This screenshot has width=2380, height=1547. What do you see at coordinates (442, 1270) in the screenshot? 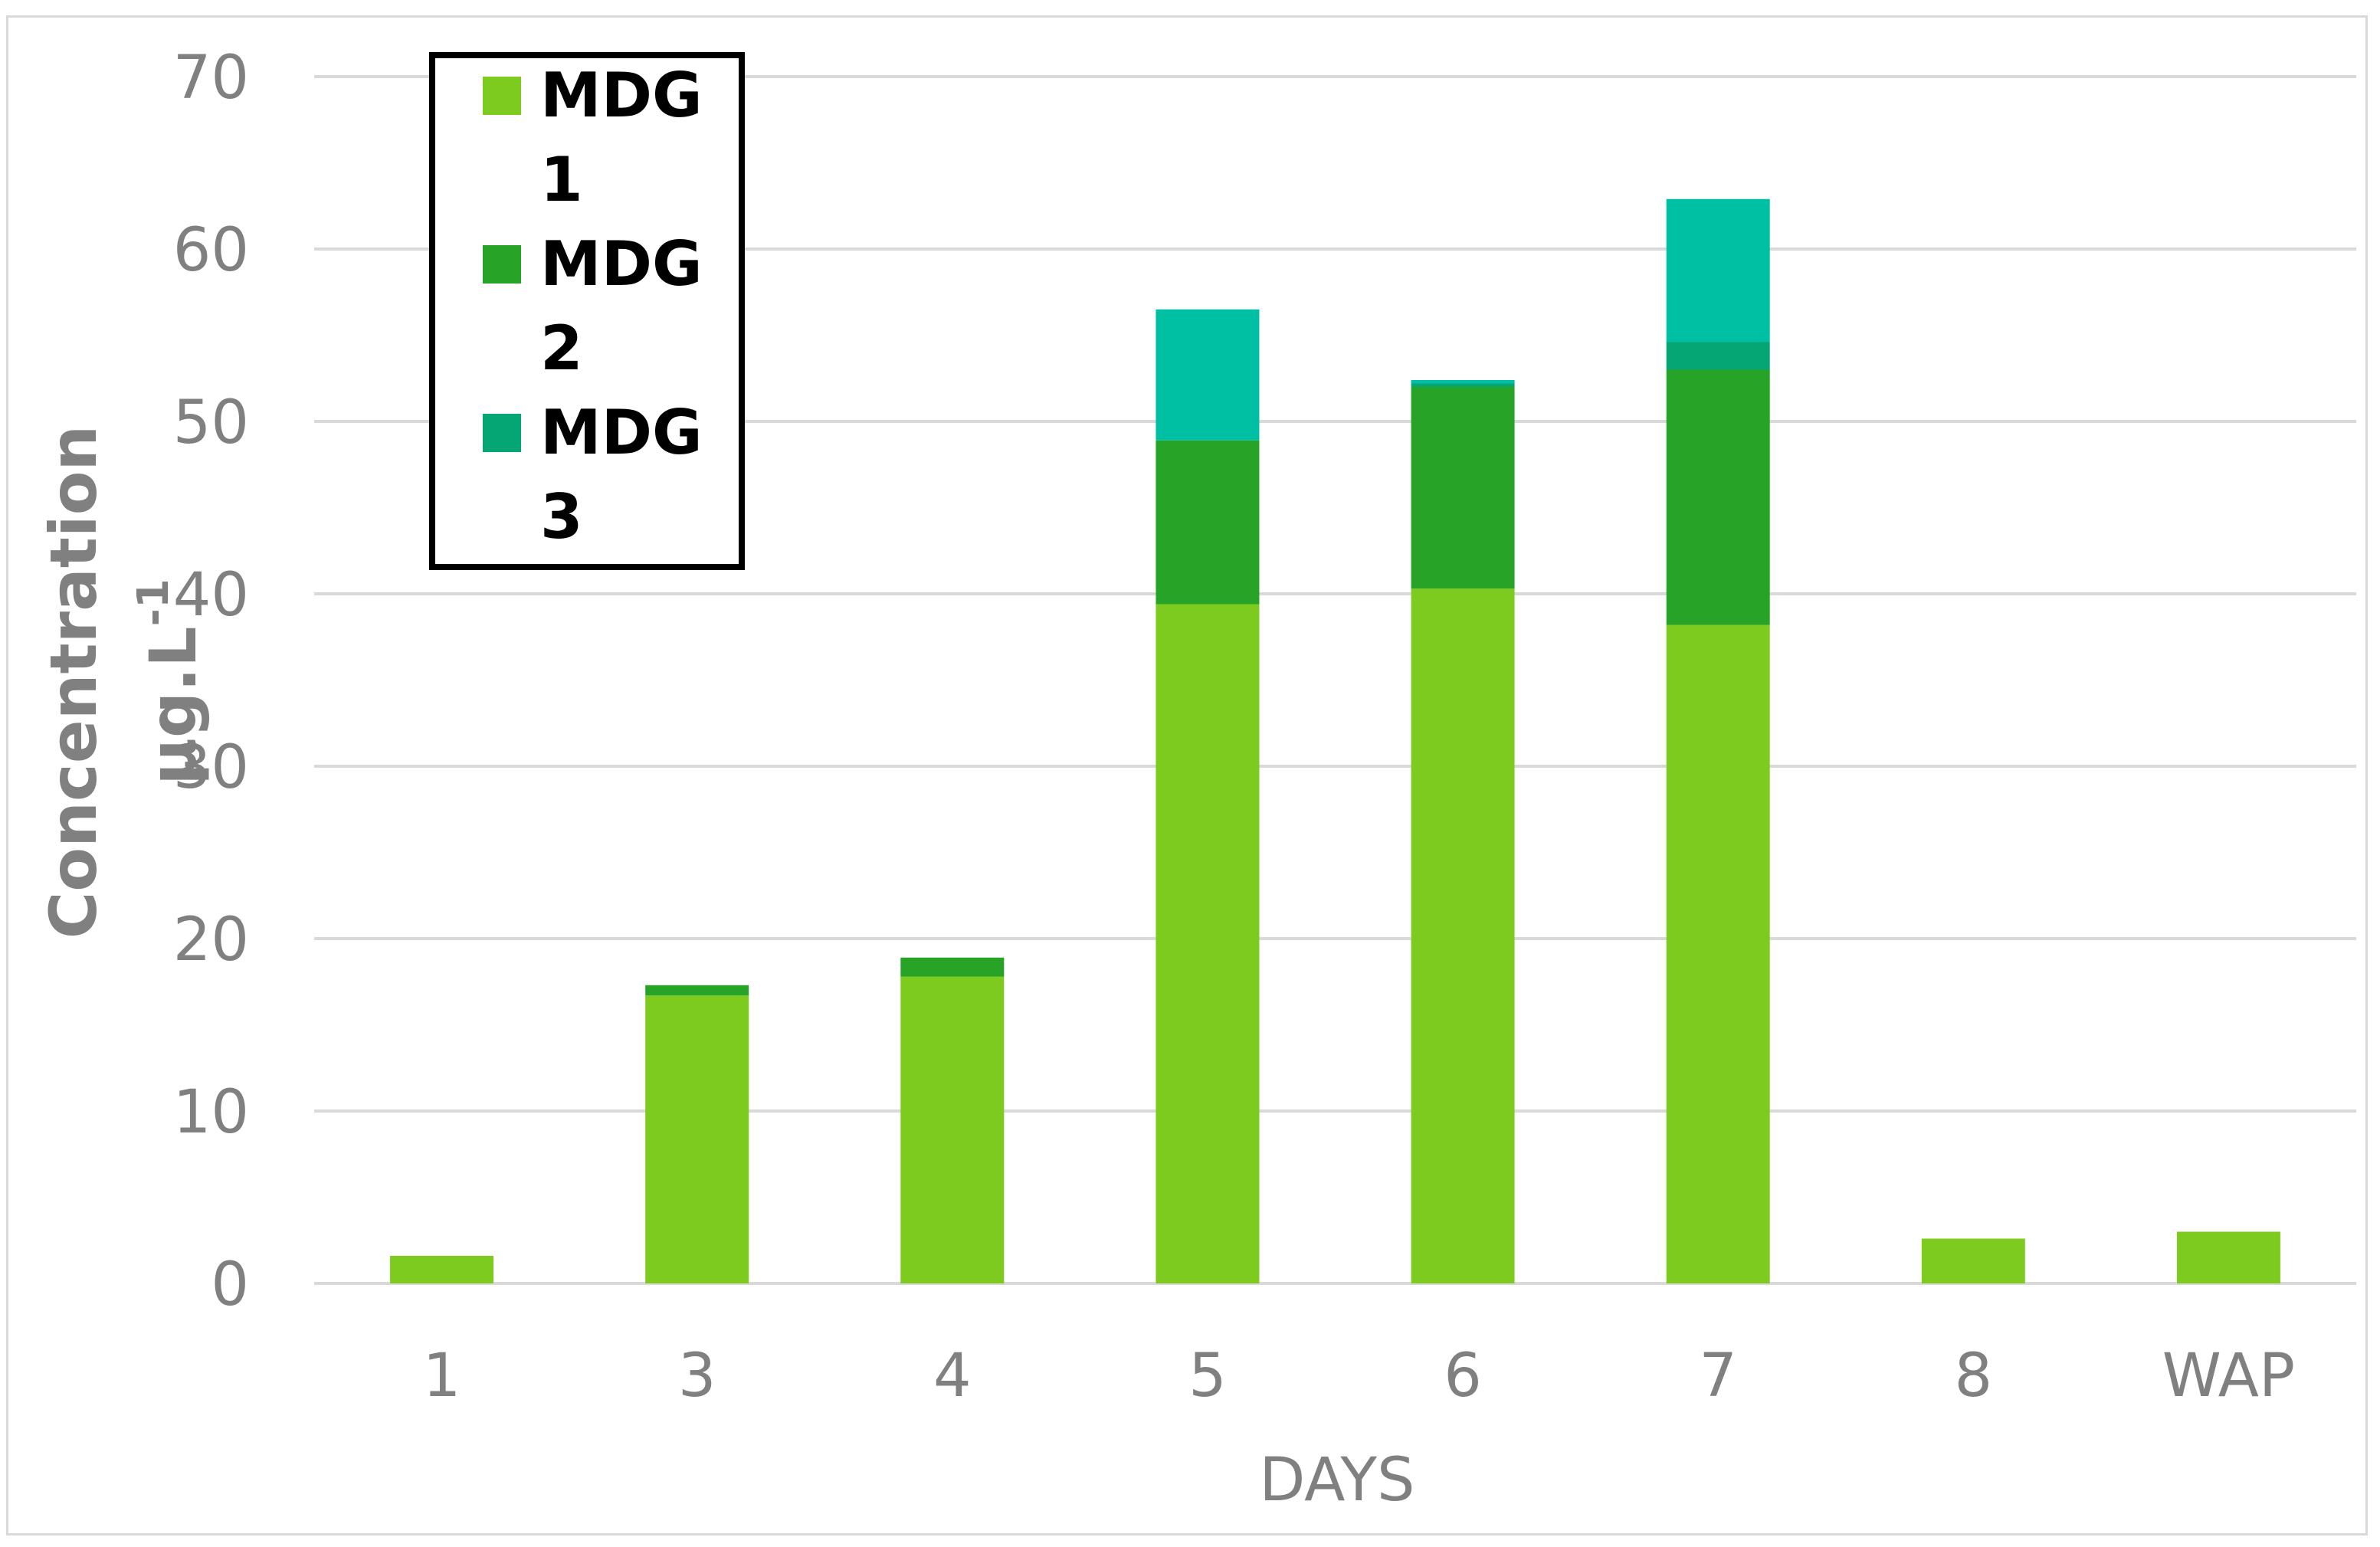
I see `bar-segment-1-s1` at bounding box center [442, 1270].